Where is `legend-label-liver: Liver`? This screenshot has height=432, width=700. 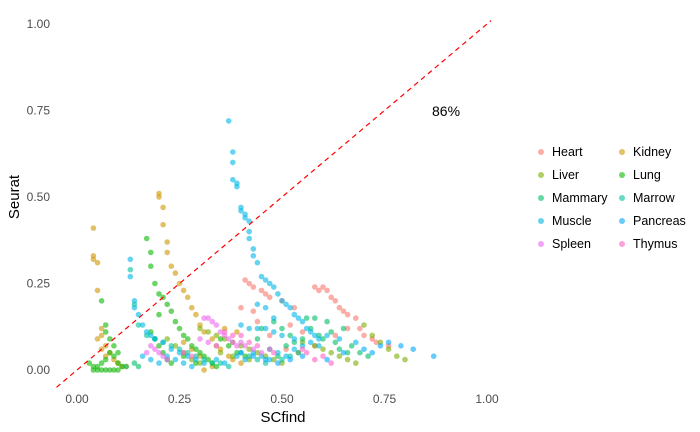
legend-label-liver: Liver is located at coordinates (565, 175).